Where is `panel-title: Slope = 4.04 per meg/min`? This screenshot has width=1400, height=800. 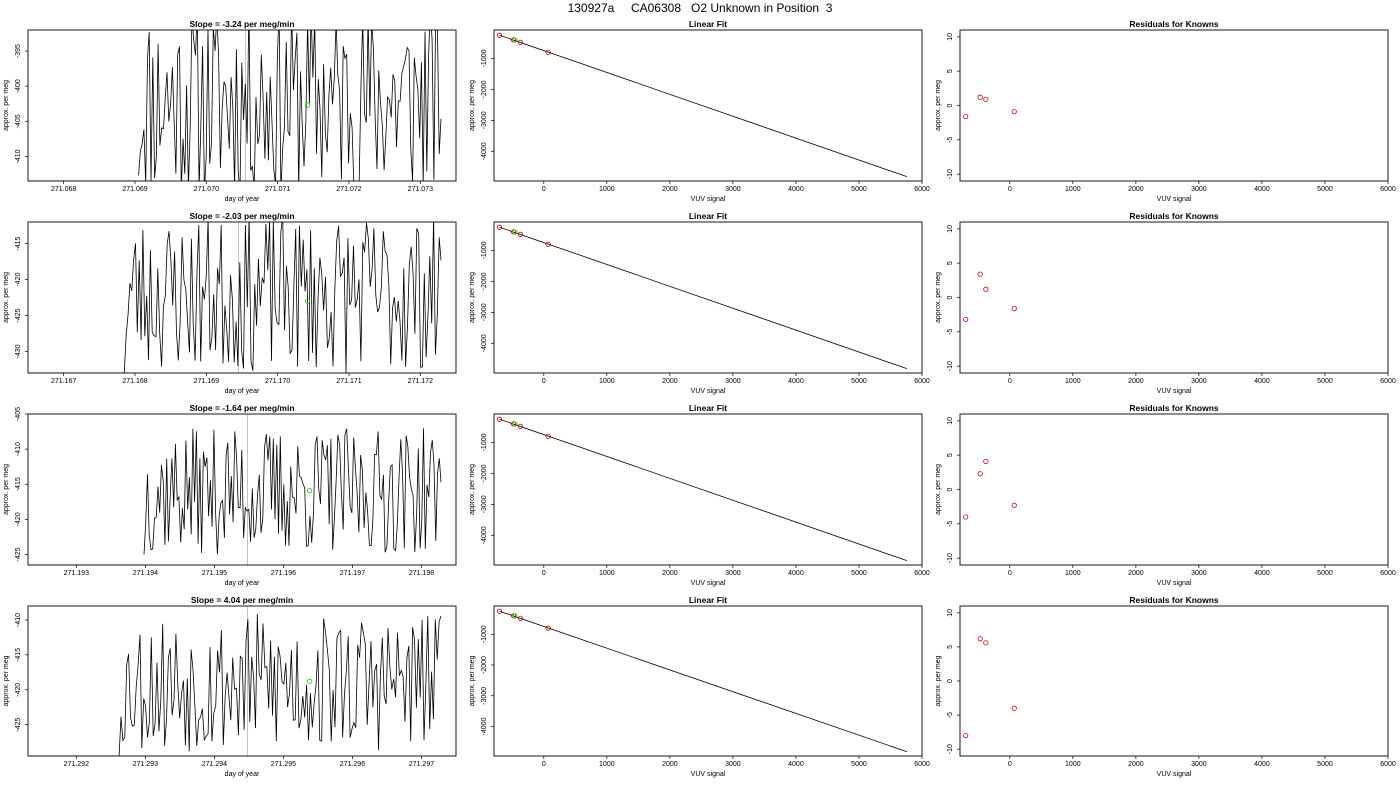
panel-title: Slope = 4.04 per meg/min is located at coordinates (242, 600).